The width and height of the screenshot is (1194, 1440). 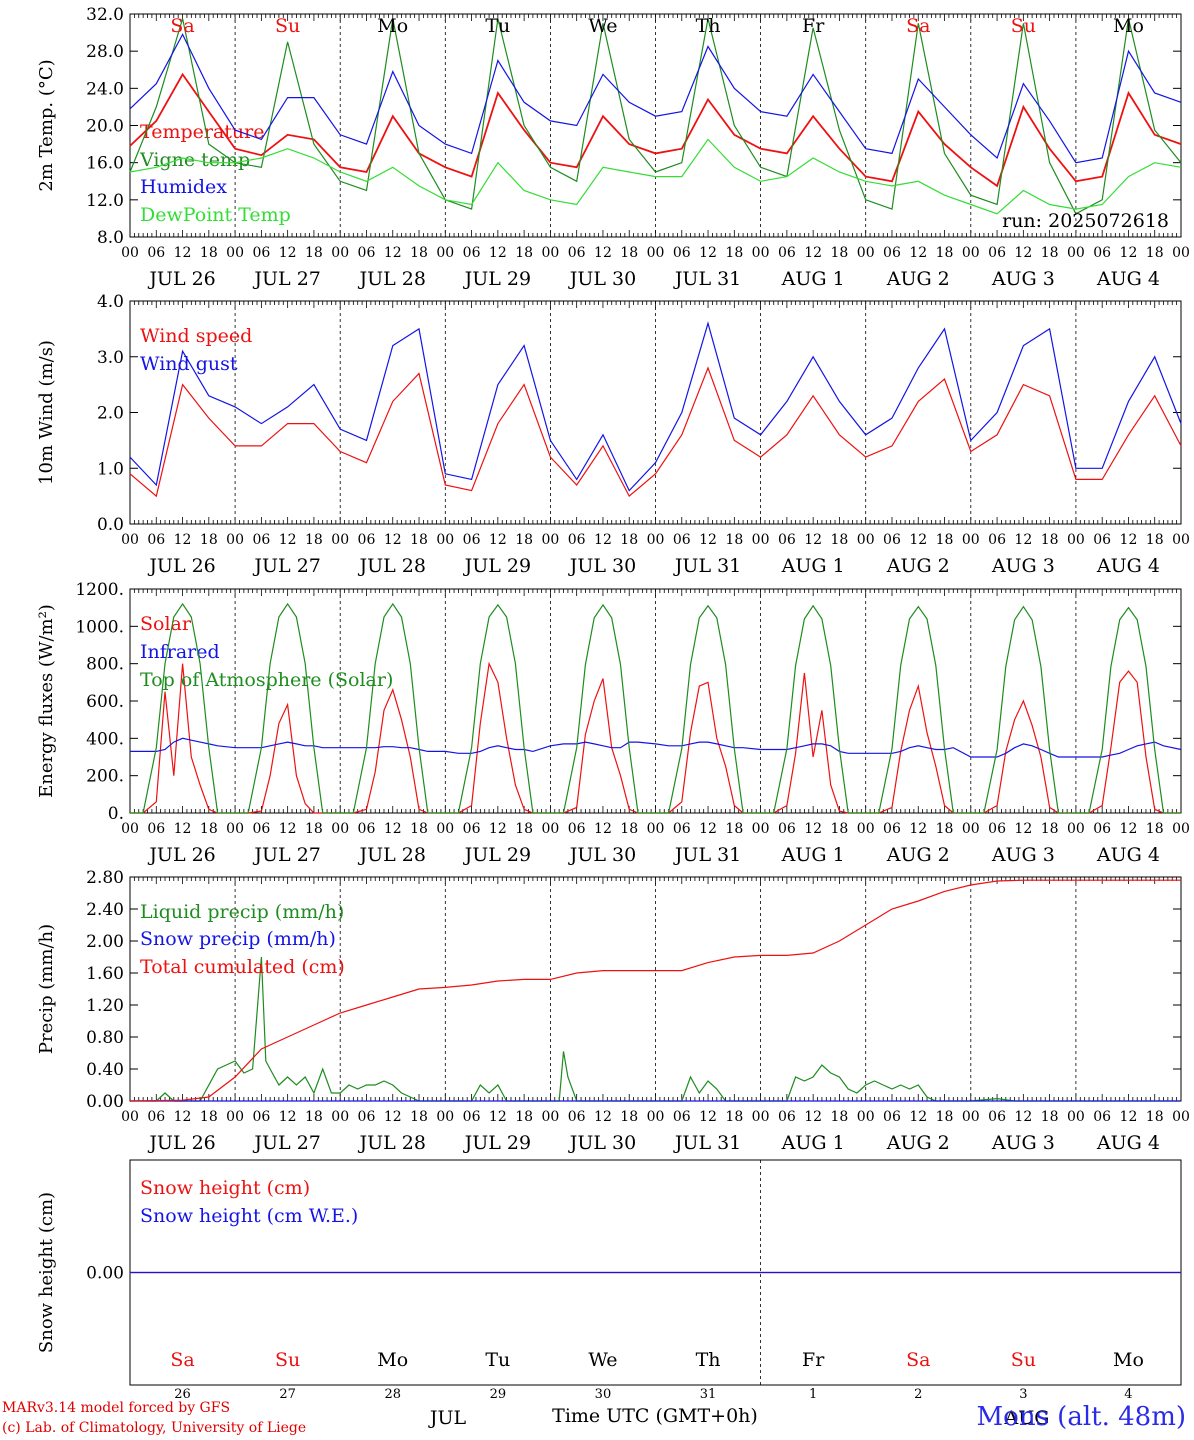 I want to click on day-number: 4, so click(x=1128, y=1394).